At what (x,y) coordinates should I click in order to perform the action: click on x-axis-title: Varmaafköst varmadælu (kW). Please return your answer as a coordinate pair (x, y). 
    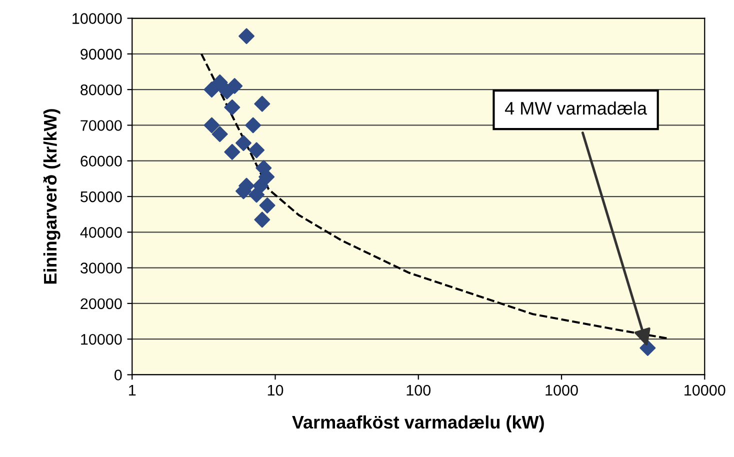
    Looking at the image, I should click on (418, 423).